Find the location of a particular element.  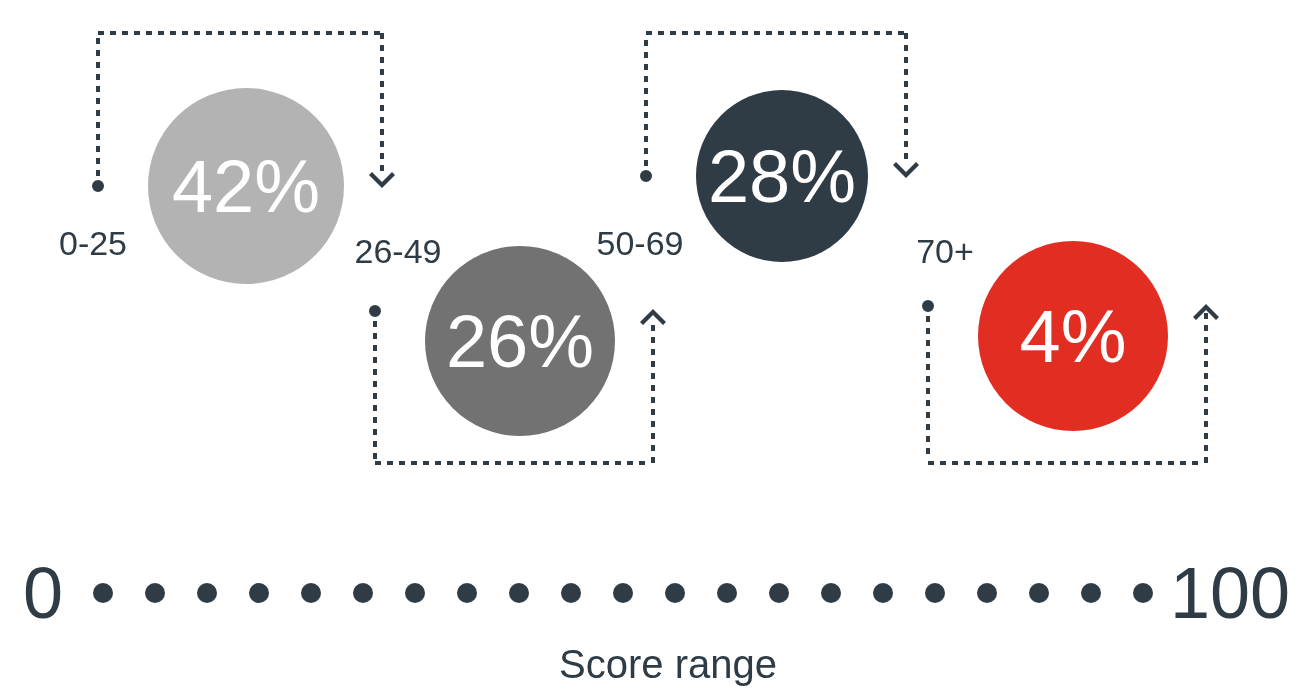

category-label: 0-25 is located at coordinates (93, 243).